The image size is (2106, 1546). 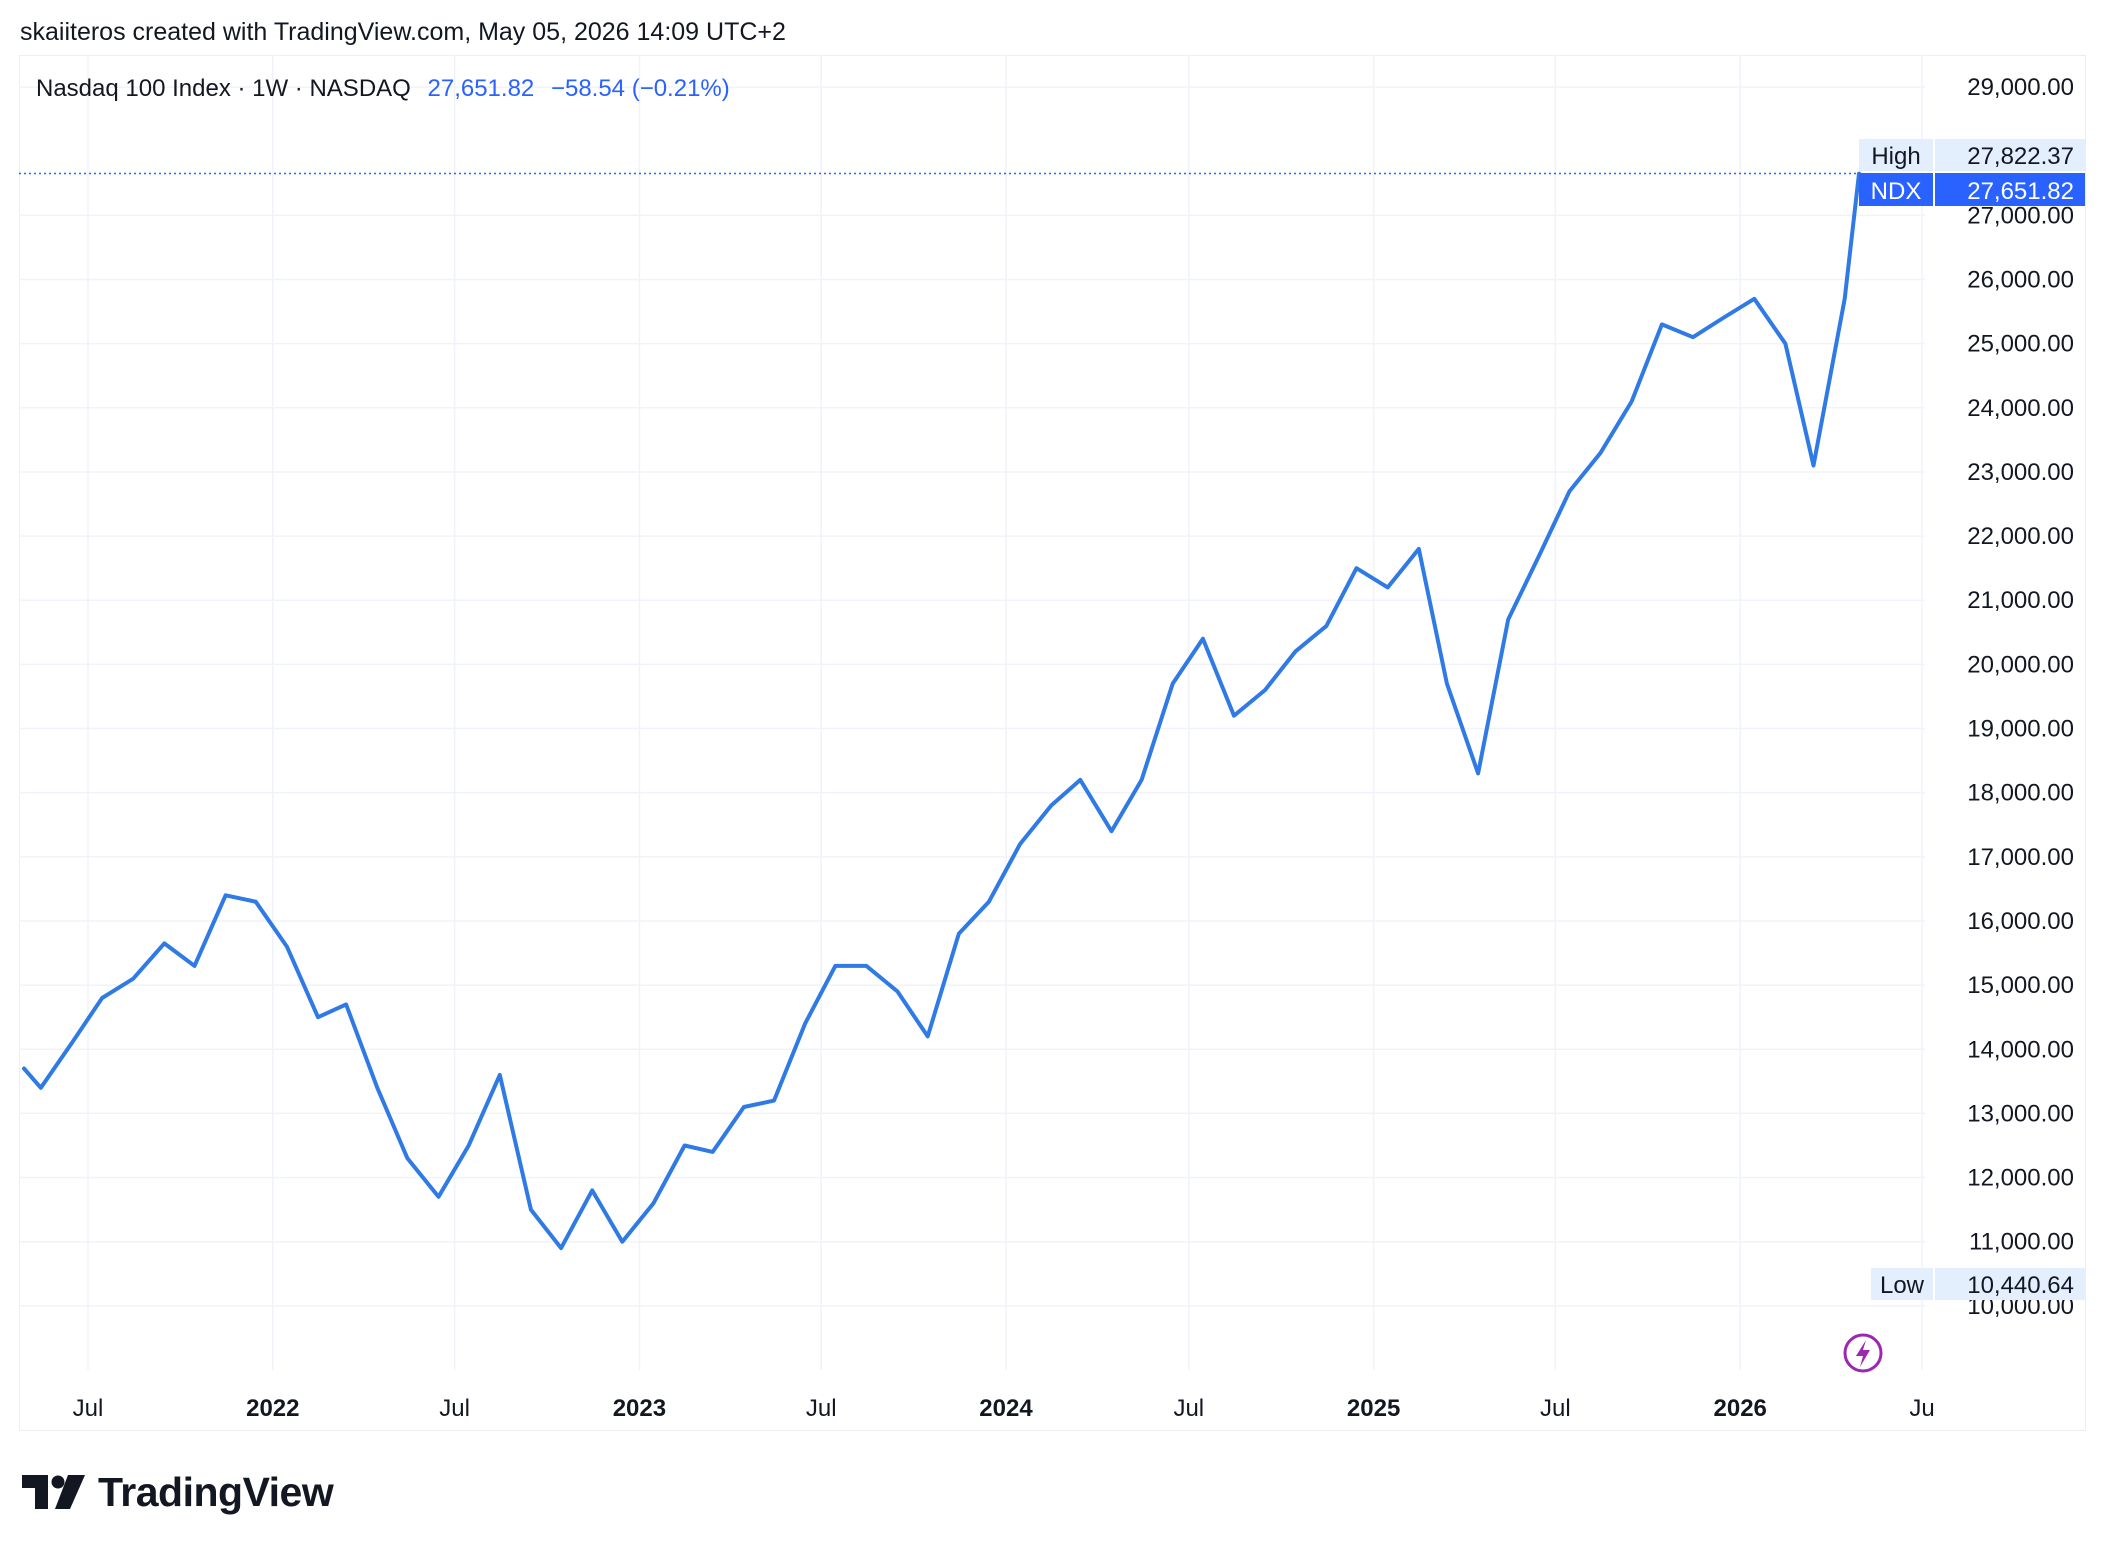 What do you see at coordinates (2020, 215) in the screenshot?
I see `y-tick-label: 27,000.00` at bounding box center [2020, 215].